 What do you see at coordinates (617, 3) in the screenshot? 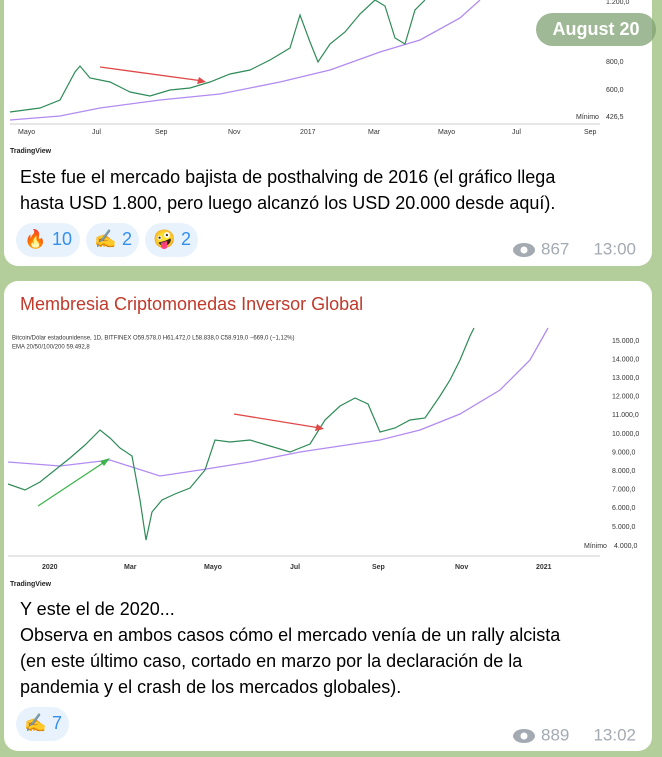
I see `y-axis-label: 1.200,0` at bounding box center [617, 3].